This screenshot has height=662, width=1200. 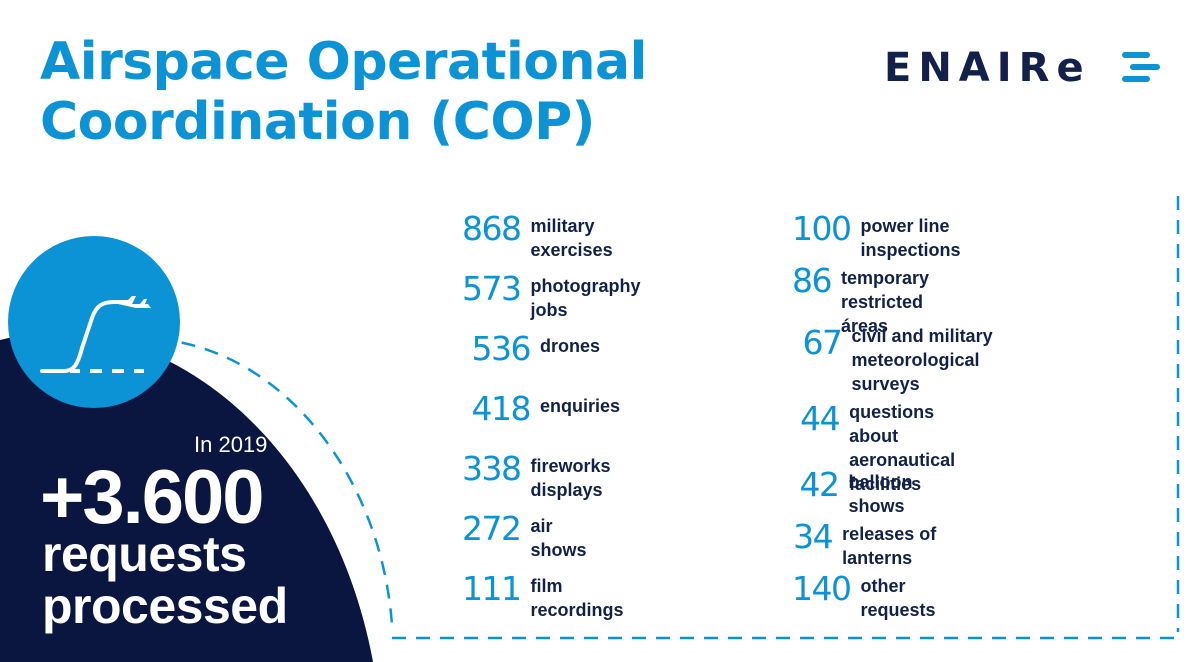 What do you see at coordinates (580, 406) in the screenshot?
I see `stat-label: enquiries` at bounding box center [580, 406].